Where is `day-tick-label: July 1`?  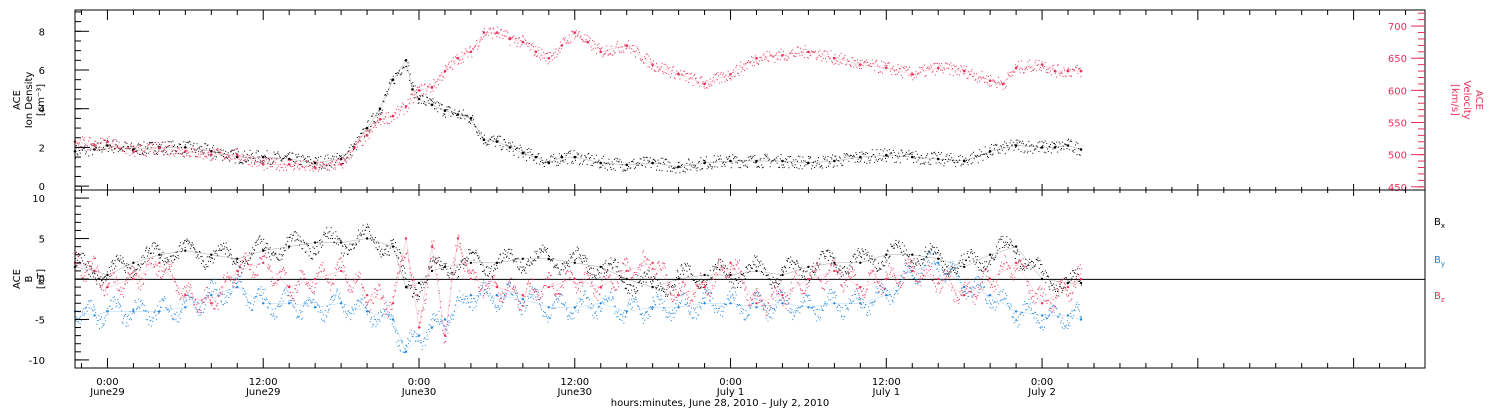 day-tick-label: July 1 is located at coordinates (730, 392).